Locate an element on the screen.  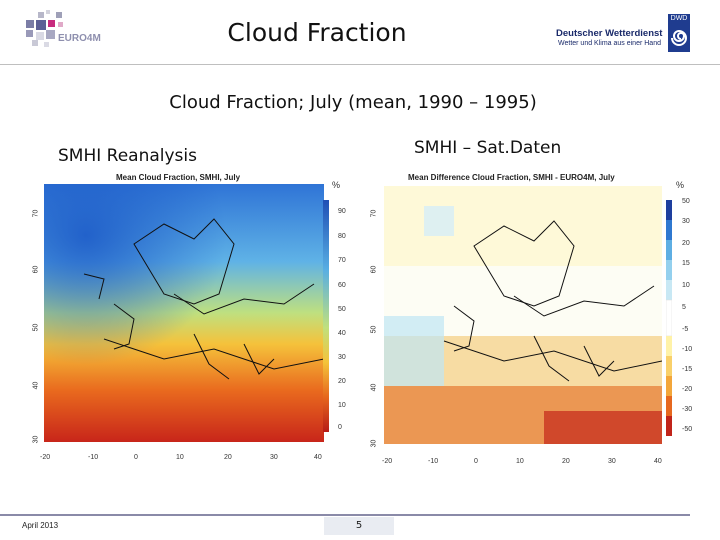
right-colorbar is located at coordinates (669, 318).